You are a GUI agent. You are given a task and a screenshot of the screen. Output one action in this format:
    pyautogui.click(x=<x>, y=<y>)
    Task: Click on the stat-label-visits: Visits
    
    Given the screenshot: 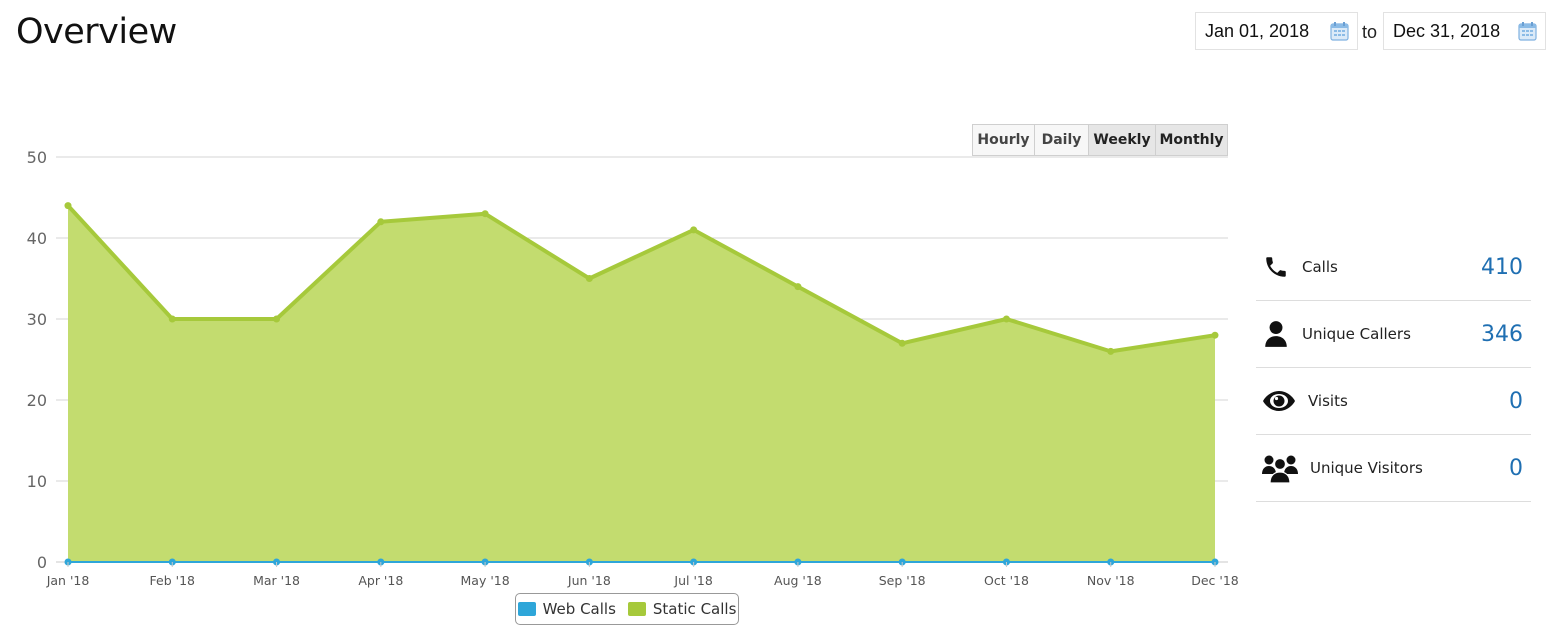 What is the action you would take?
    pyautogui.click(x=1328, y=401)
    